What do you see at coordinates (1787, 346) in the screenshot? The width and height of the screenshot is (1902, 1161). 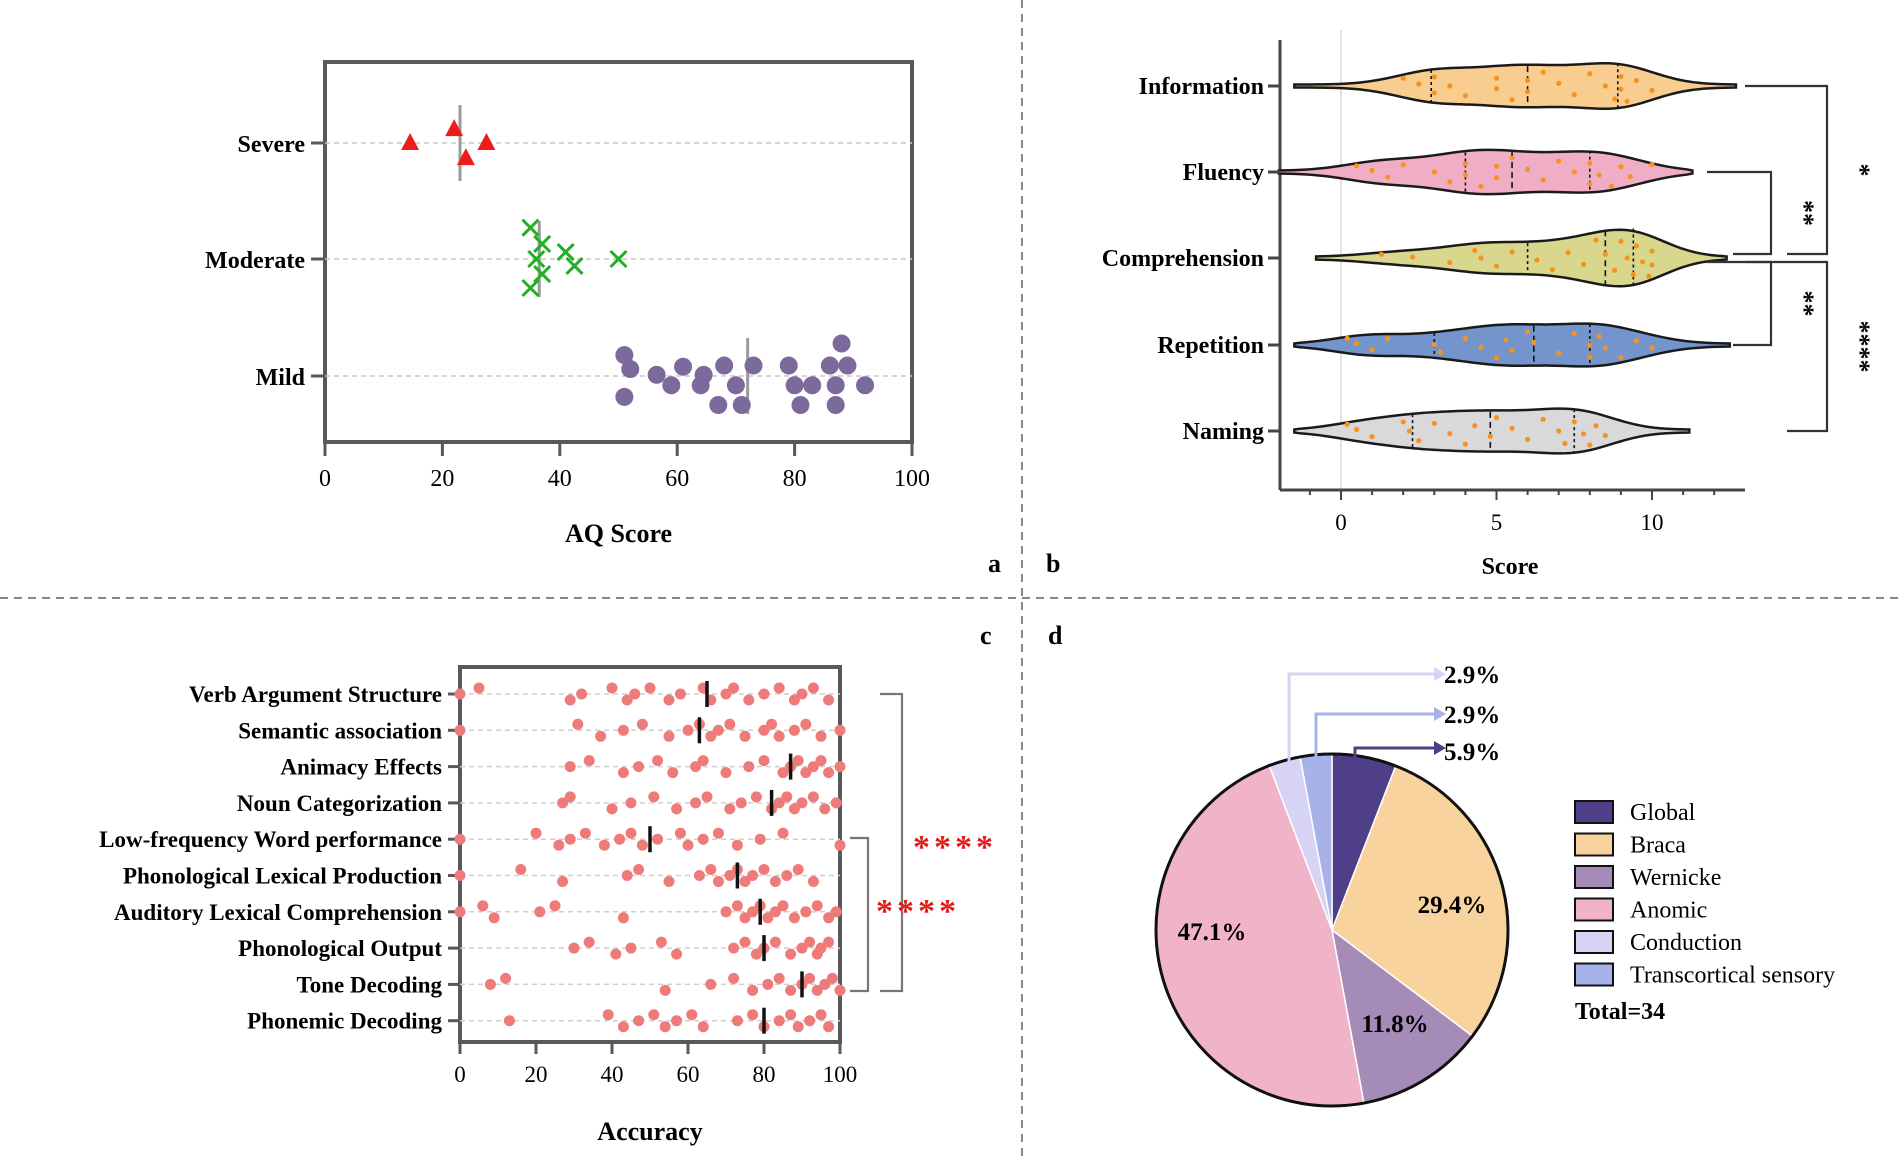 I see `significance-bracket` at bounding box center [1787, 346].